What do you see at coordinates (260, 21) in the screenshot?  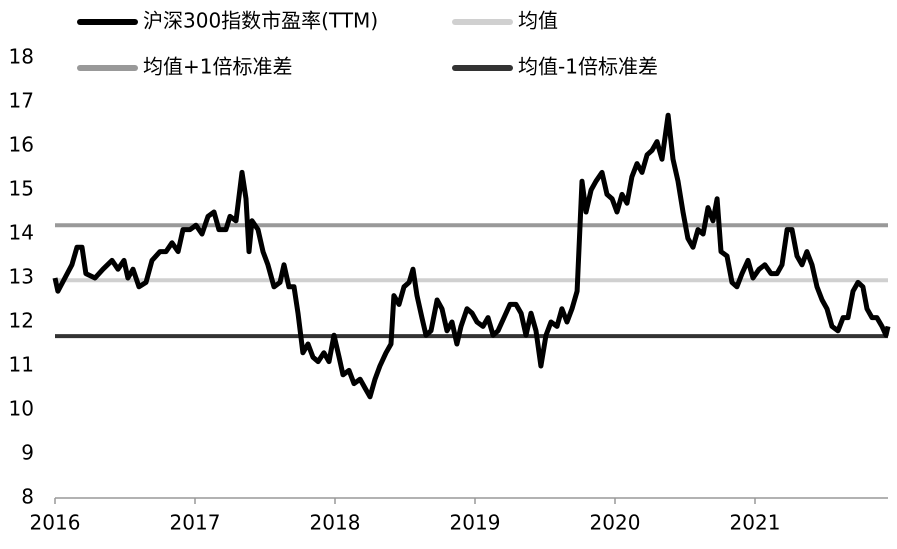 I see `legend-label: 沪深300指数市盈率(TTM)` at bounding box center [260, 21].